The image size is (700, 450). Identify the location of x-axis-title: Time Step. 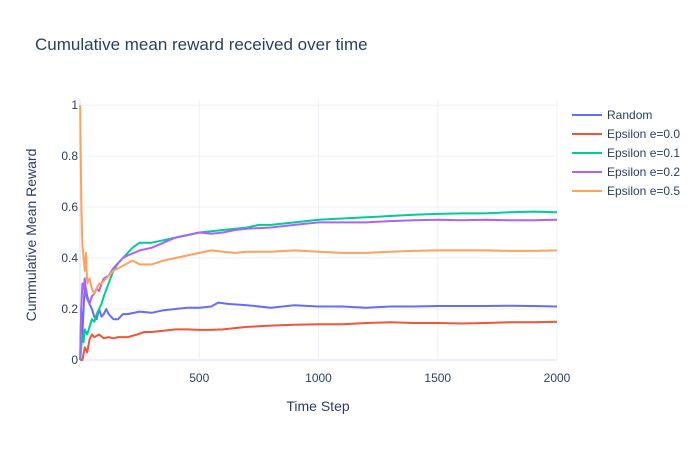
(317, 406).